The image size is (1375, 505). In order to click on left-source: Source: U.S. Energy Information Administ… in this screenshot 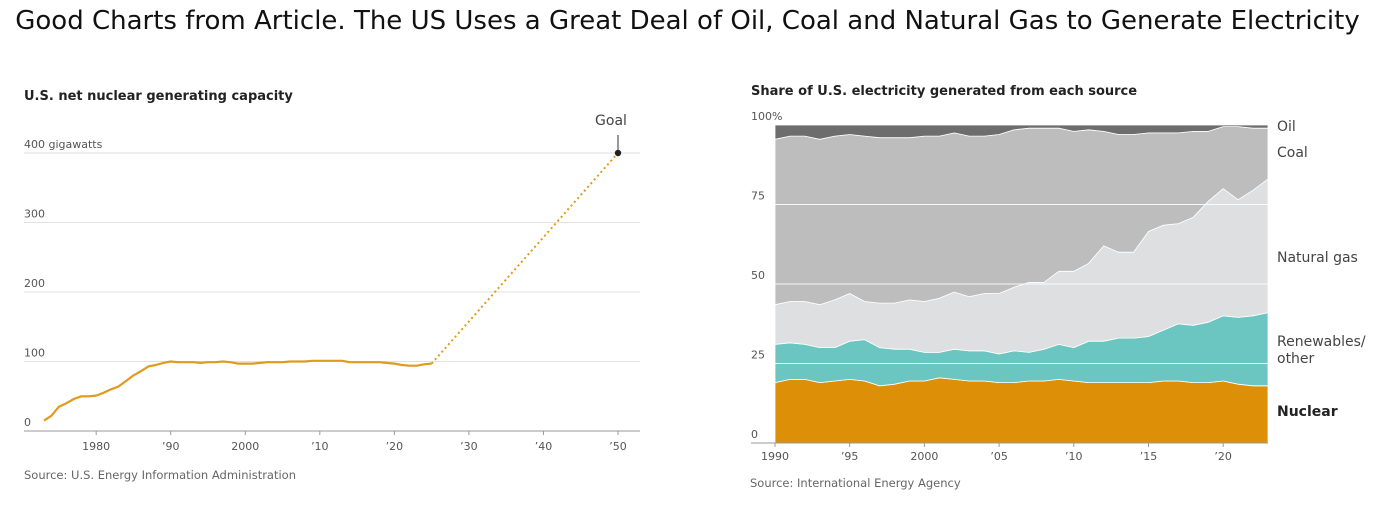, I will do `click(160, 475)`.